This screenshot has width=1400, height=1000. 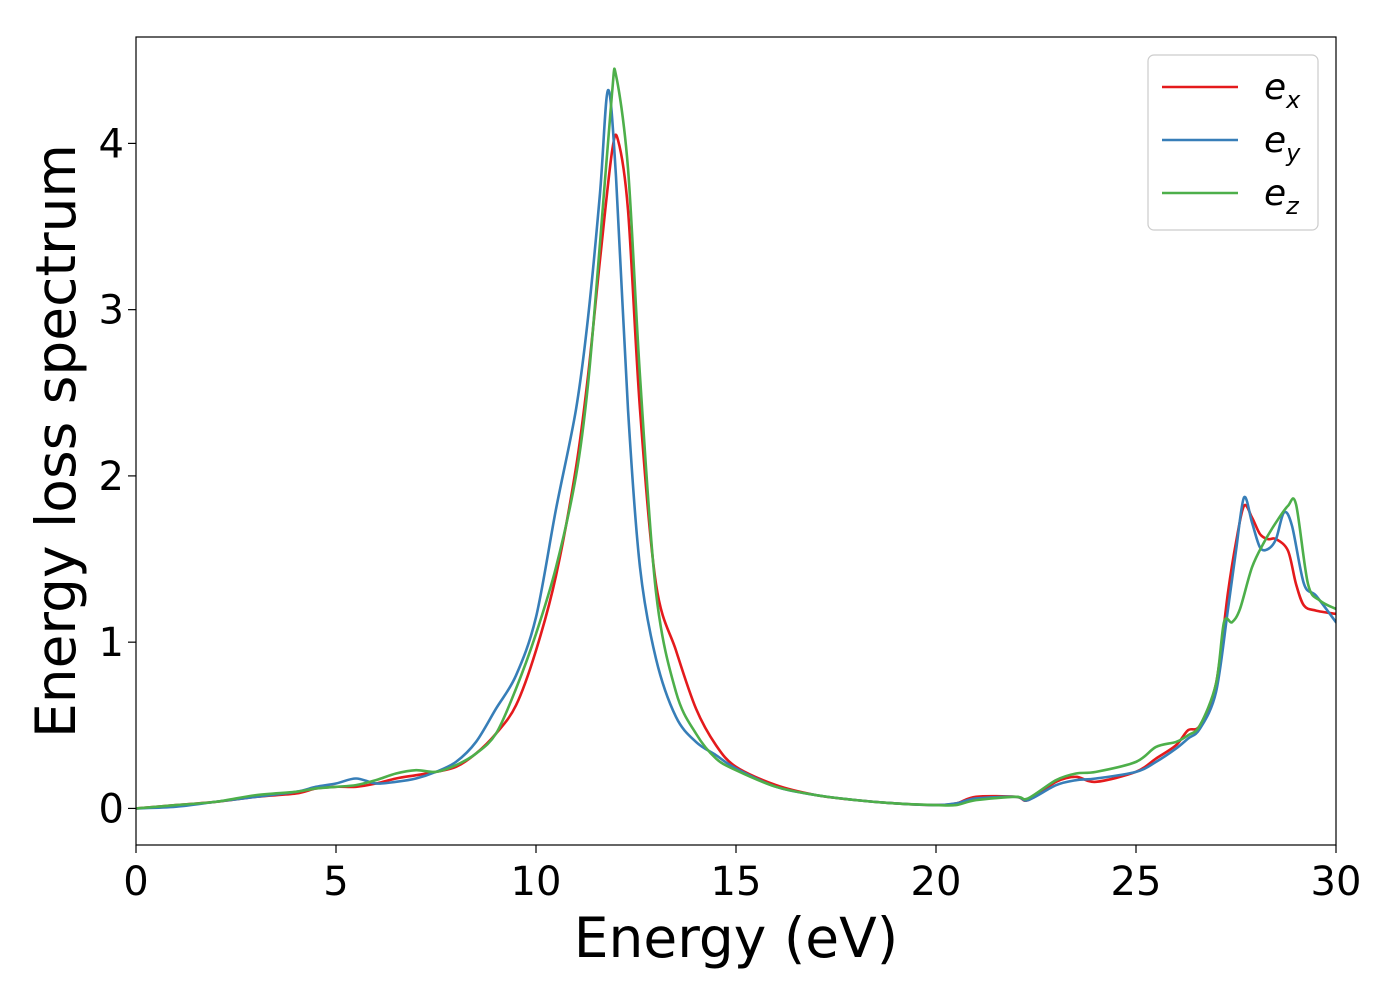 I want to click on x-tick-label: 0, so click(x=135, y=882).